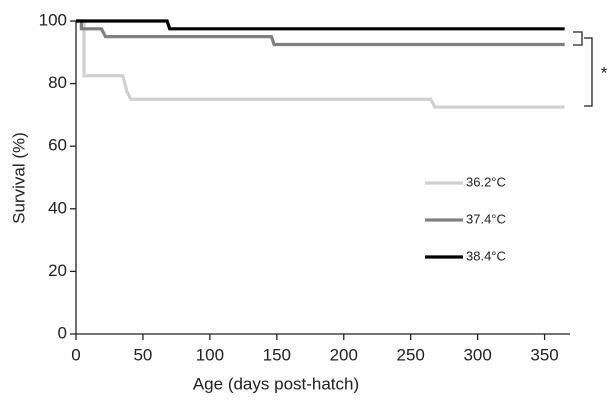  I want to click on y-axis-label: Survival (%), so click(18, 178).